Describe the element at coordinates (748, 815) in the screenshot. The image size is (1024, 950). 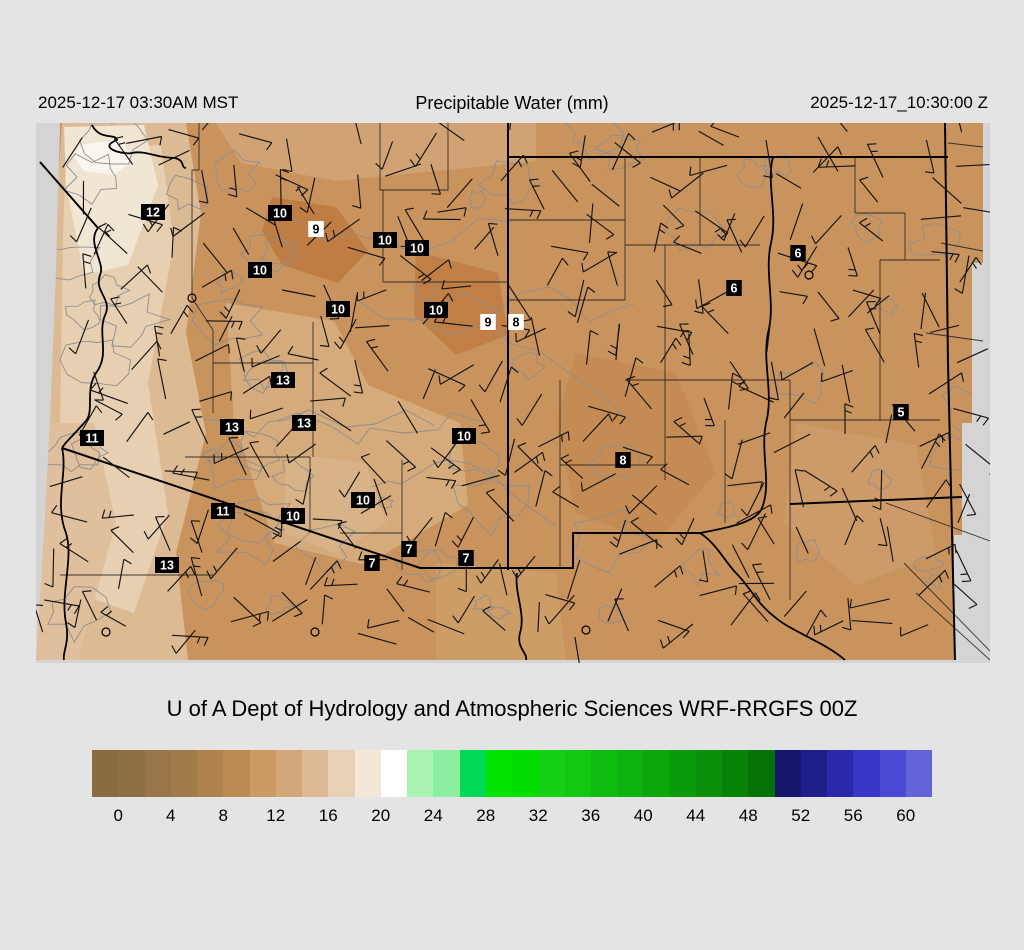
I see `colorbar-tick-label: 48` at that location.